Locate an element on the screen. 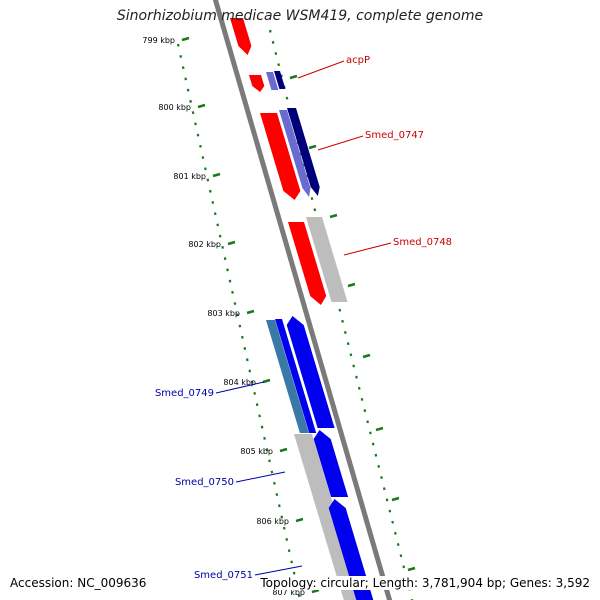  gene-feature-steel is located at coordinates (287, 376).